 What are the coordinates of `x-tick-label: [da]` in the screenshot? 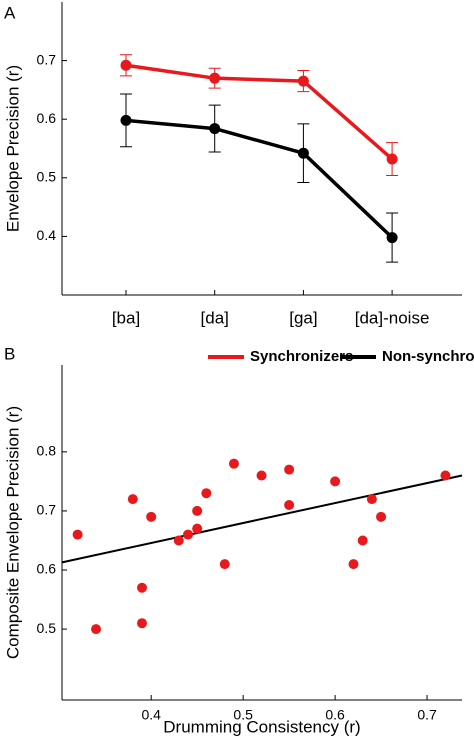 It's located at (215, 317).